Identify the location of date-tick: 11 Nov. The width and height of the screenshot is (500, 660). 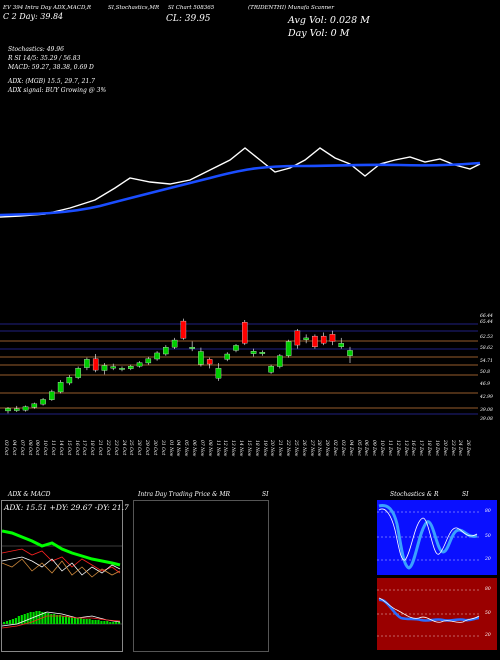
(217, 448).